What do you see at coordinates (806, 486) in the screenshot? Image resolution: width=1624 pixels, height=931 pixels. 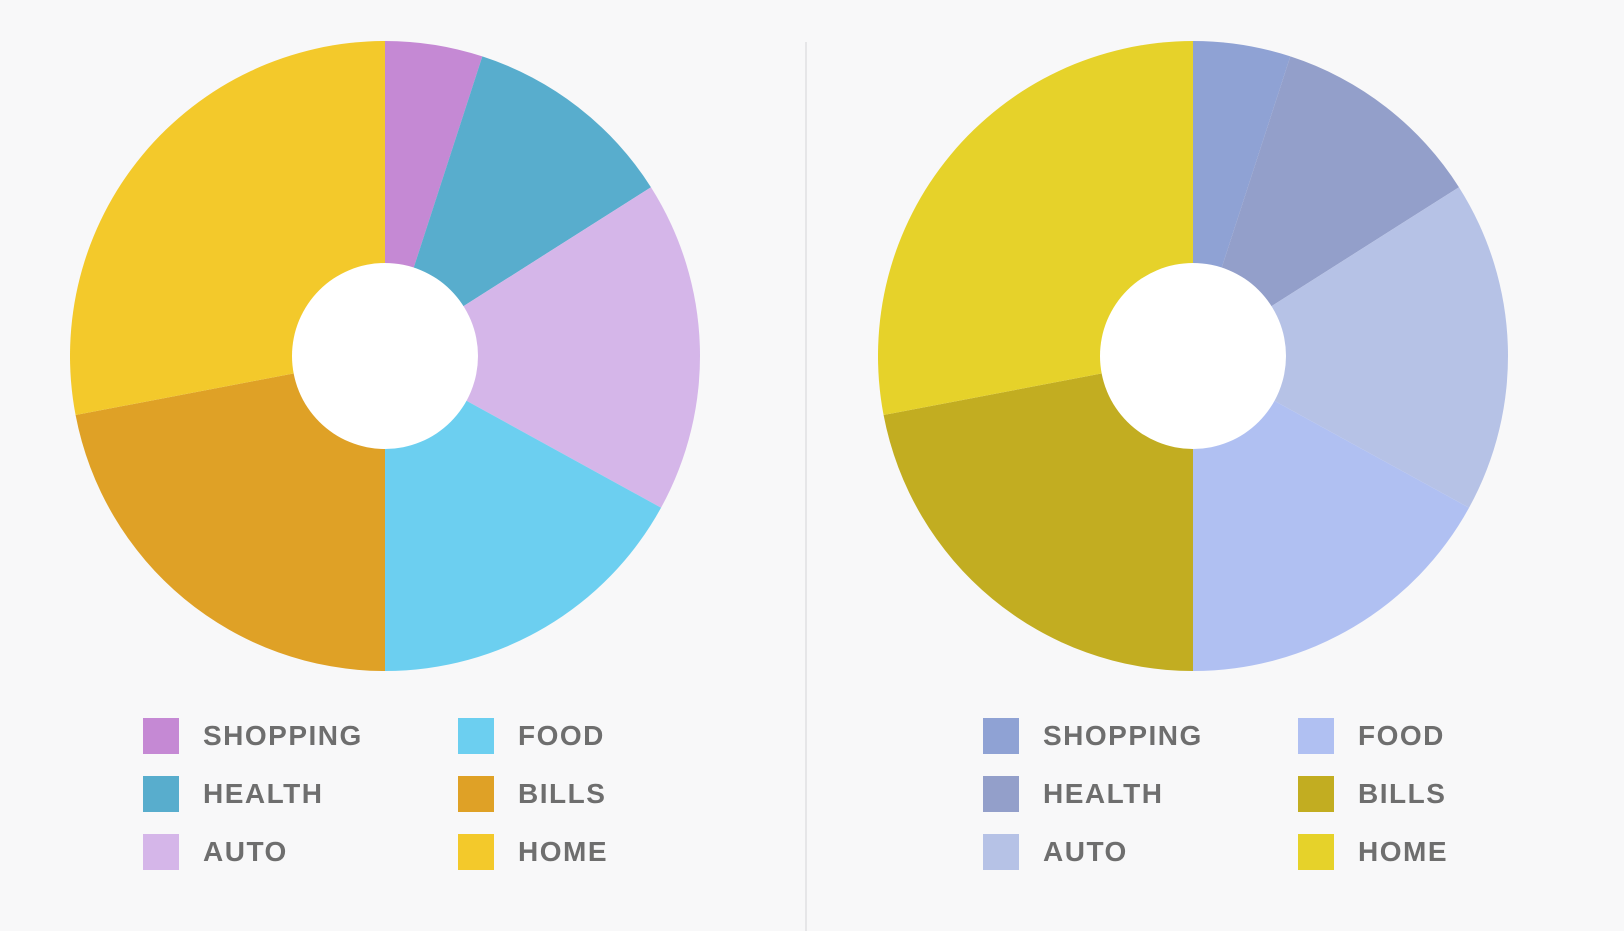 I see `panel-divider` at bounding box center [806, 486].